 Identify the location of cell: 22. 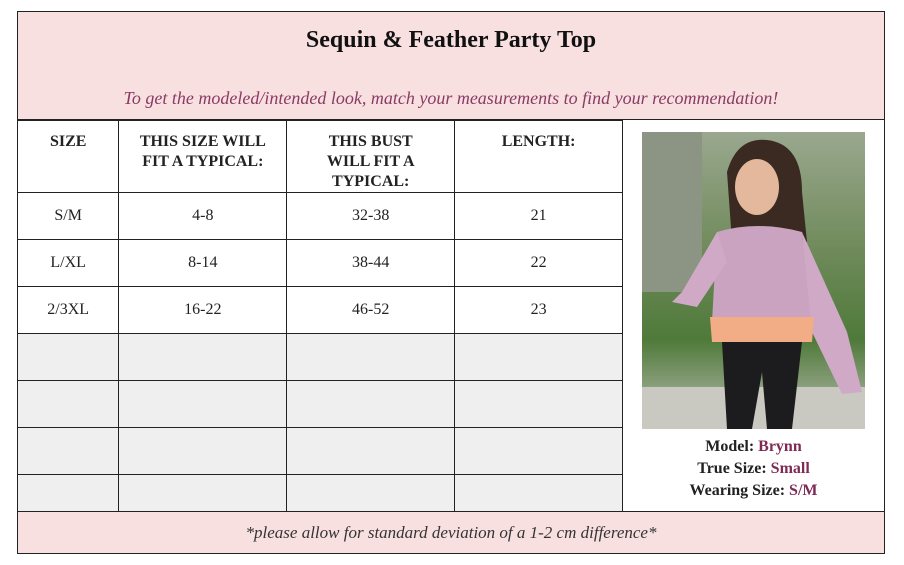
(538, 263).